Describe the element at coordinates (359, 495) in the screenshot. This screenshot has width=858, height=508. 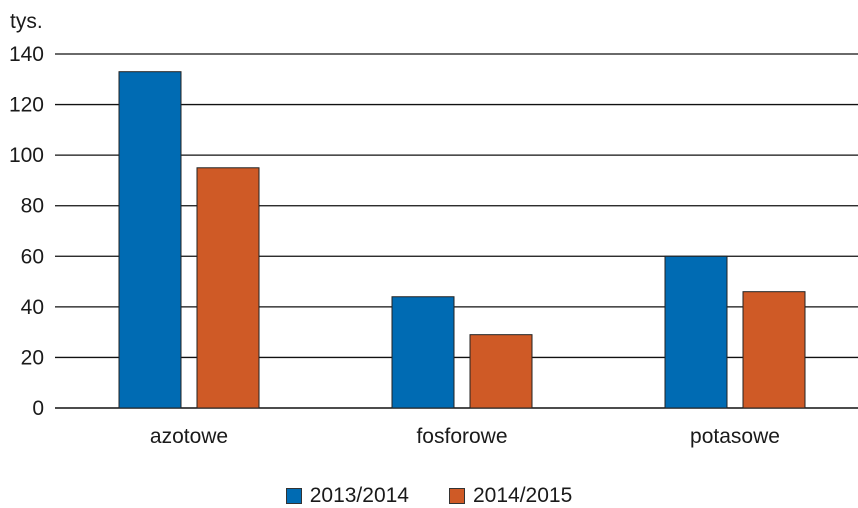
I see `legend-label: 2013/2014` at that location.